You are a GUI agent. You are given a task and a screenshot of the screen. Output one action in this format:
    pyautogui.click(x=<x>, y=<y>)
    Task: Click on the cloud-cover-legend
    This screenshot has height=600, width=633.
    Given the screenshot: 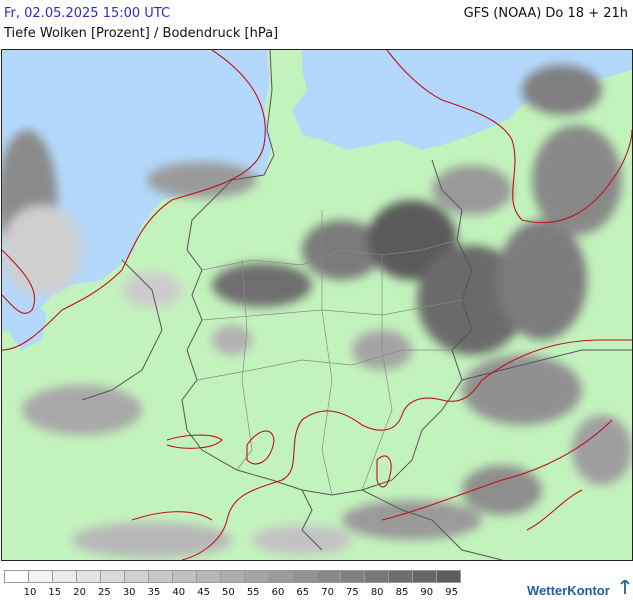 What is the action you would take?
    pyautogui.click(x=232, y=577)
    